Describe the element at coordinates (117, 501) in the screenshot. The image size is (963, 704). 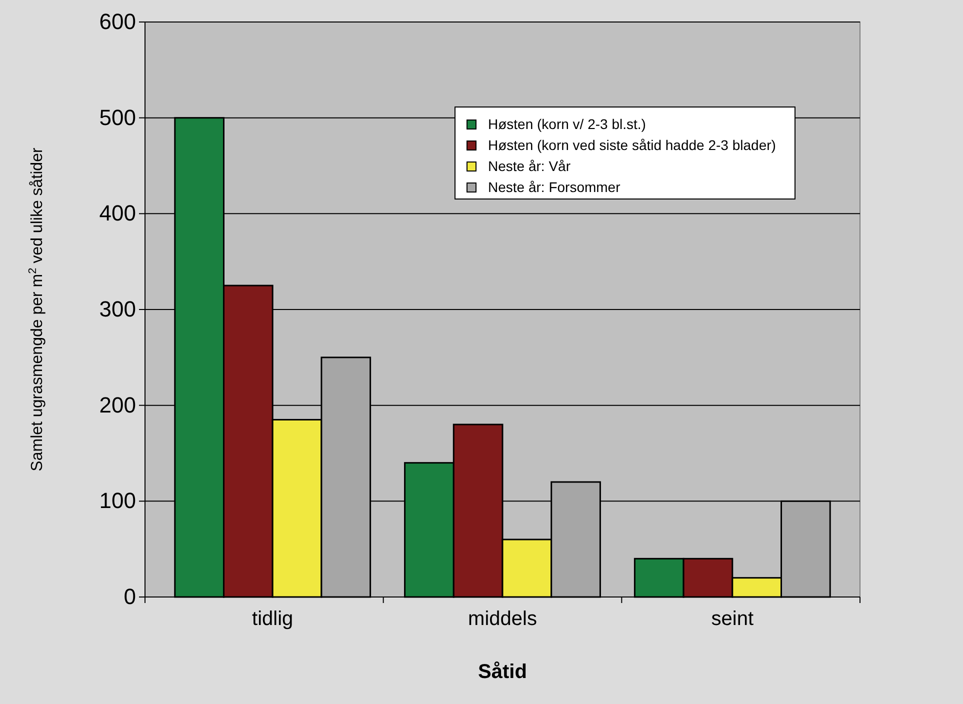
I see `y-tick-label: 100` at that location.